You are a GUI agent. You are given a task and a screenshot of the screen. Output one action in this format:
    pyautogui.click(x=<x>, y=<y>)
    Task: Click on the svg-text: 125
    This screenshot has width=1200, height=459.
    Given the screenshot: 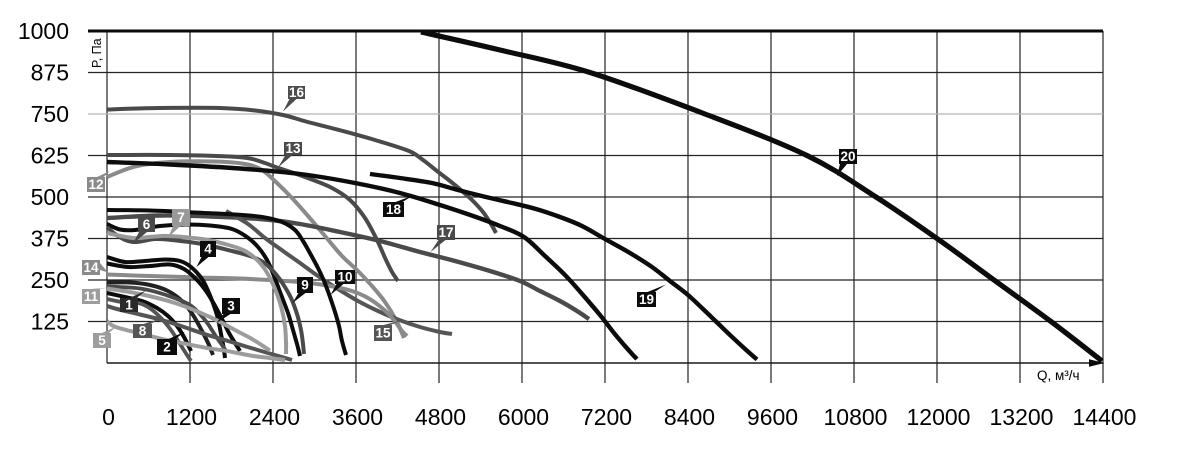 What is the action you would take?
    pyautogui.click(x=50, y=322)
    